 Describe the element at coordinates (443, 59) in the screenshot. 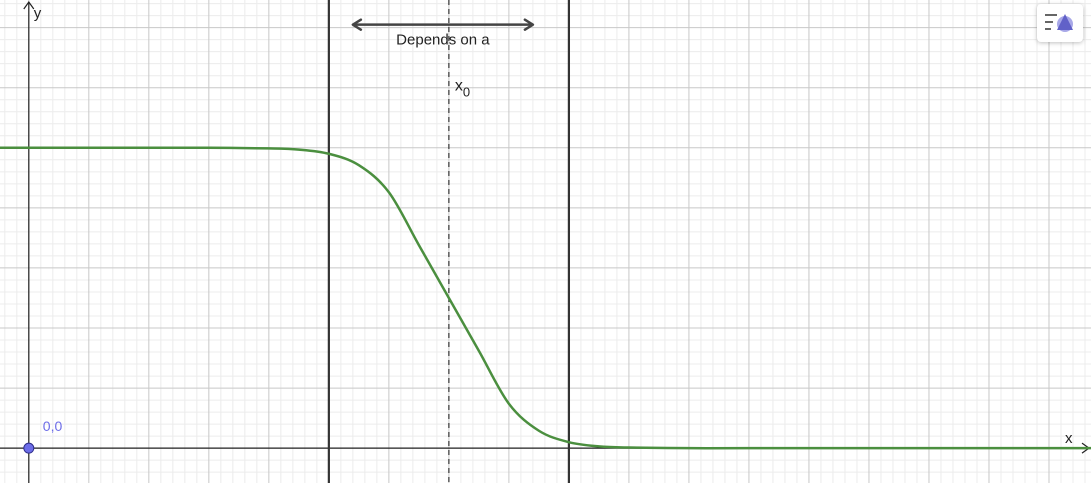

I see `annotation-layer: Depends on a x 0` at that location.